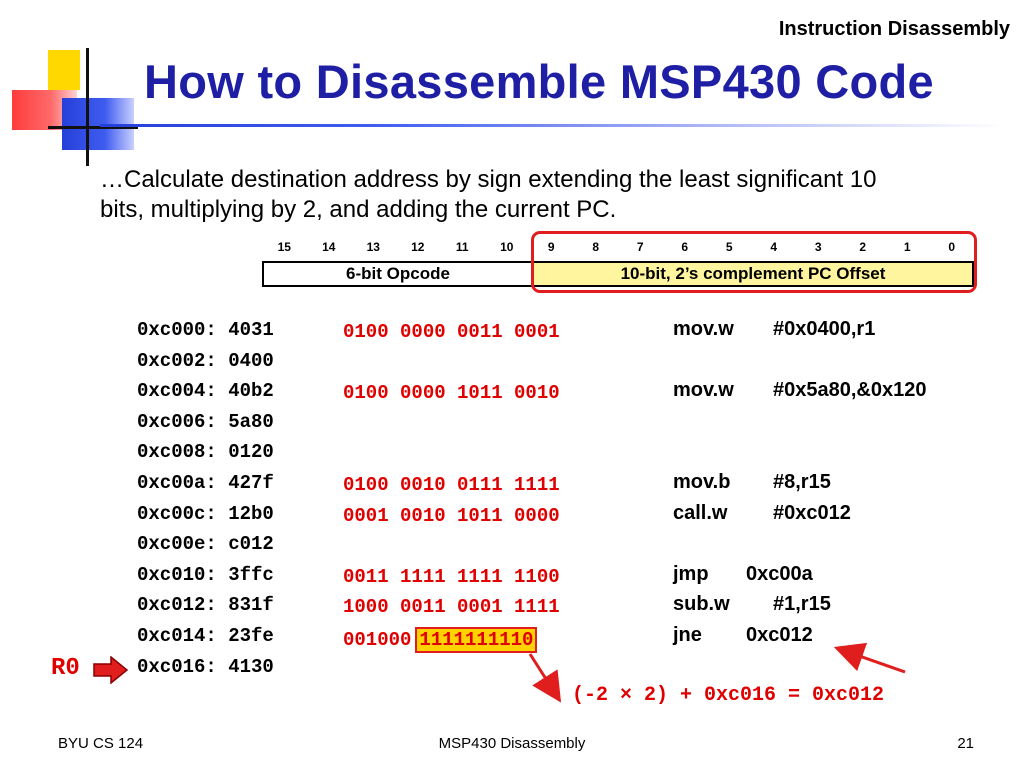  I want to click on logo-yellow-square, so click(64, 70).